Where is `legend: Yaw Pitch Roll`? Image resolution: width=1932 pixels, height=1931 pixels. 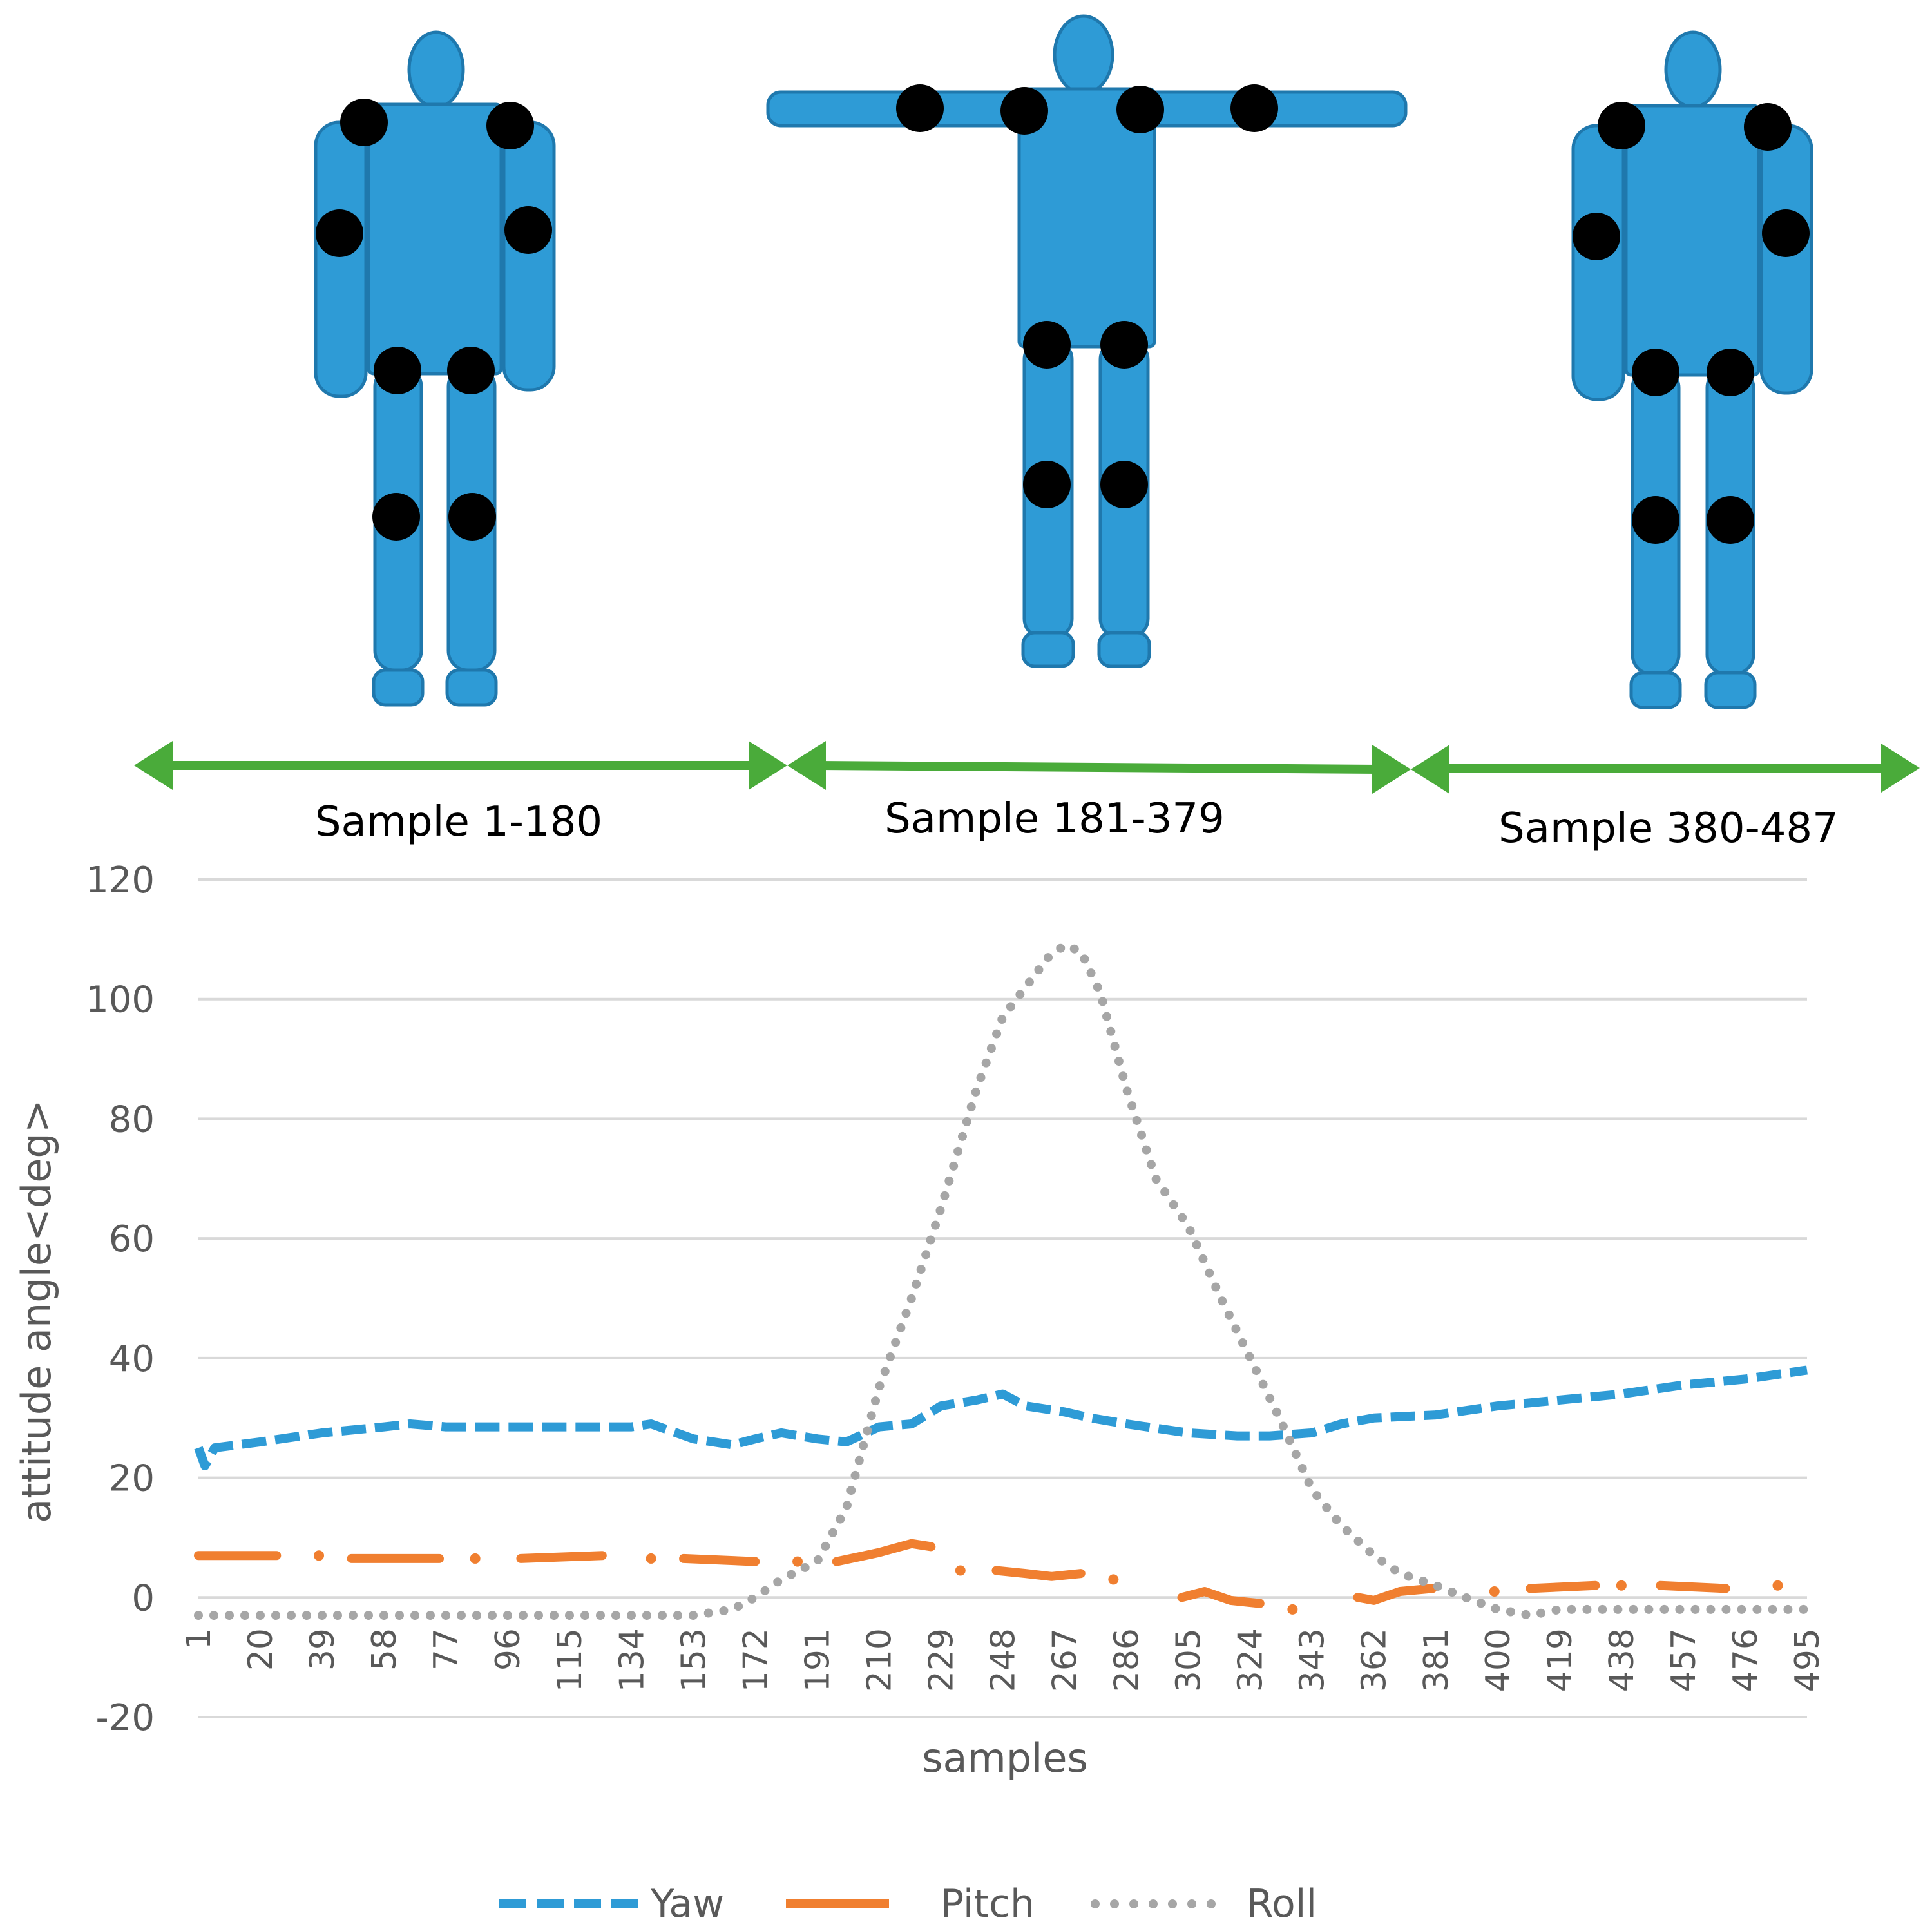 legend: Yaw Pitch Roll is located at coordinates (908, 1903).